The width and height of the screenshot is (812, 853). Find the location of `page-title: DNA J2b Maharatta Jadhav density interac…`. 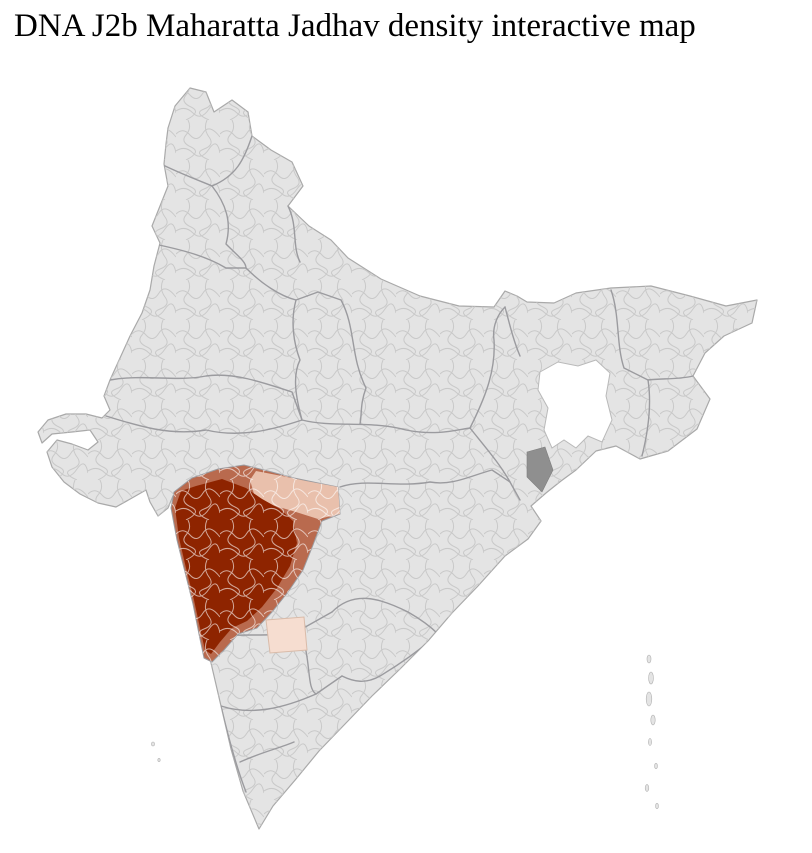

page-title: DNA J2b Maharatta Jadhav density interac… is located at coordinates (355, 26).